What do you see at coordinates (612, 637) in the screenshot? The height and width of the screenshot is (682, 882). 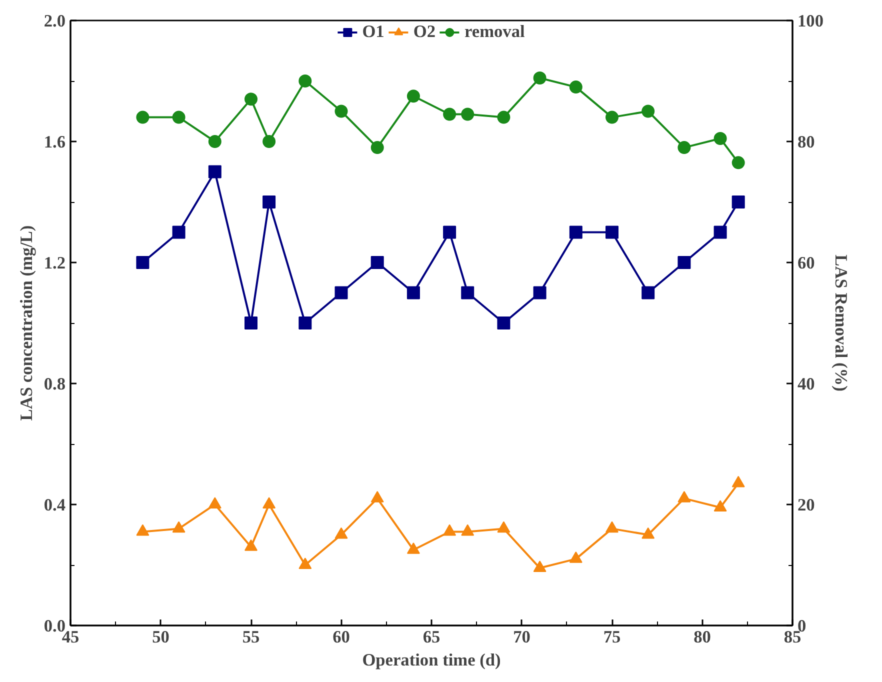 I see `x-tick-label: 75` at bounding box center [612, 637].